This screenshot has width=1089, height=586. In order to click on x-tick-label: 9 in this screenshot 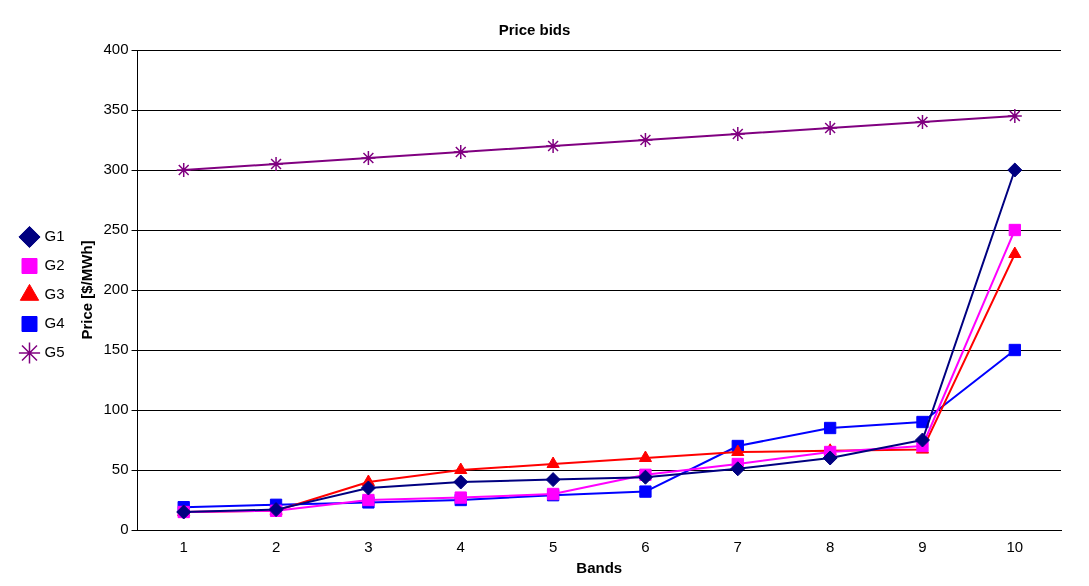, I will do `click(922, 547)`.